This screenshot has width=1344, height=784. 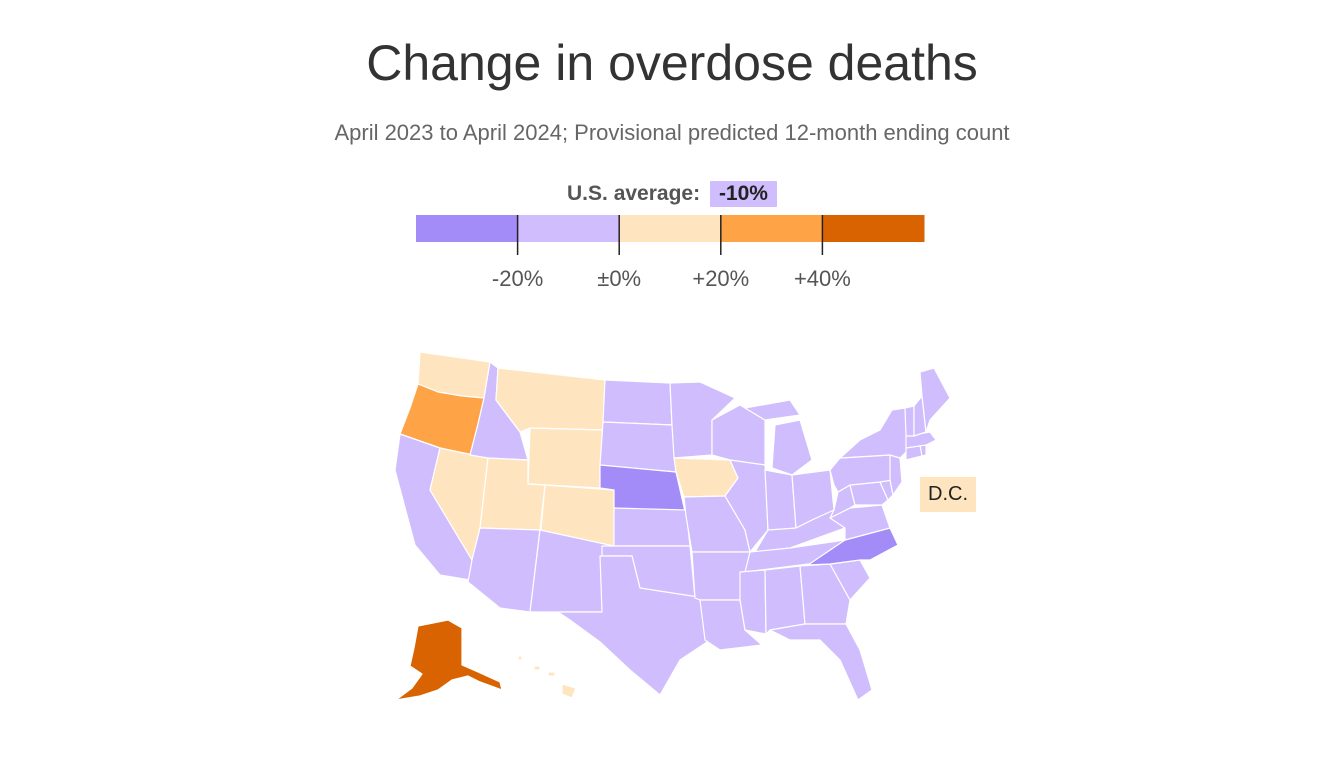 What do you see at coordinates (753, 602) in the screenshot?
I see `state-ms` at bounding box center [753, 602].